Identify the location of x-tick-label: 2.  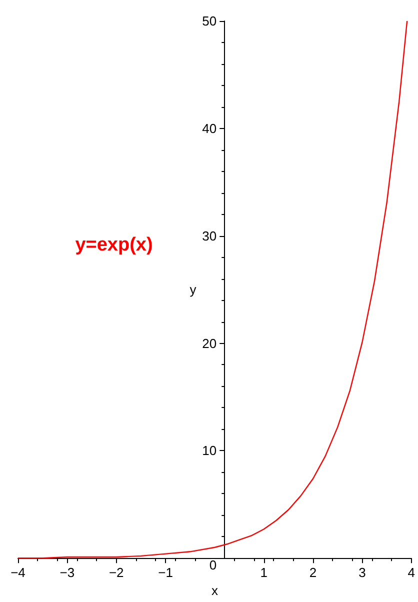
(313, 572).